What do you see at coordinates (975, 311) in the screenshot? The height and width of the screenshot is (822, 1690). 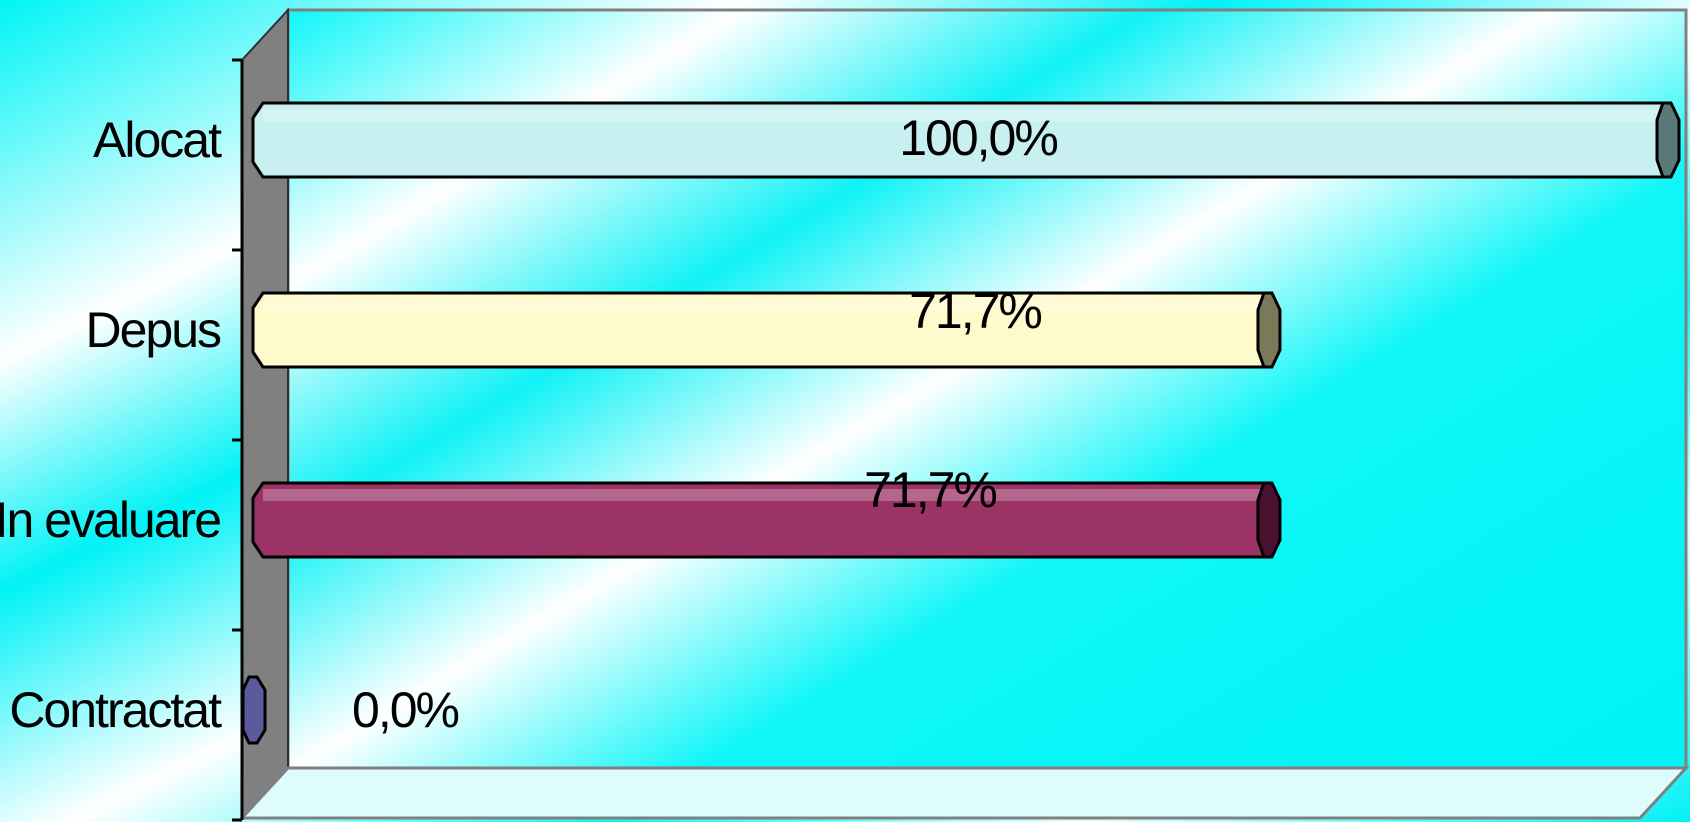 I see `data-label-depus: 71,7%` at bounding box center [975, 311].